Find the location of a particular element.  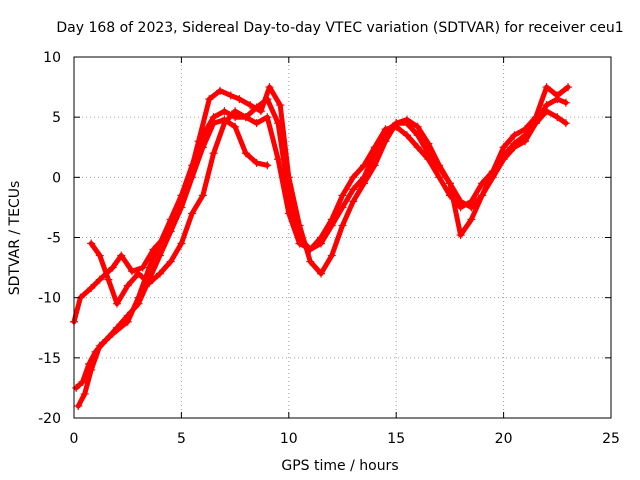

x-tick-label: 20 is located at coordinates (504, 439).